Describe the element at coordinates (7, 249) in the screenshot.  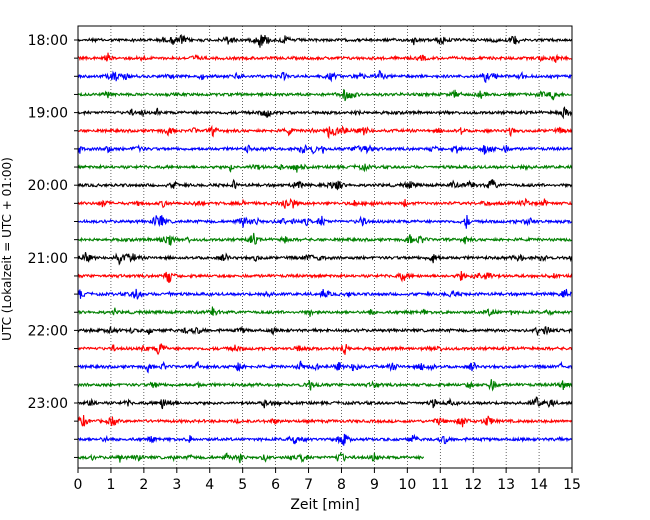
I see `y-axis-label: UTC (Lokalzeit = UTC + 01:00)` at that location.